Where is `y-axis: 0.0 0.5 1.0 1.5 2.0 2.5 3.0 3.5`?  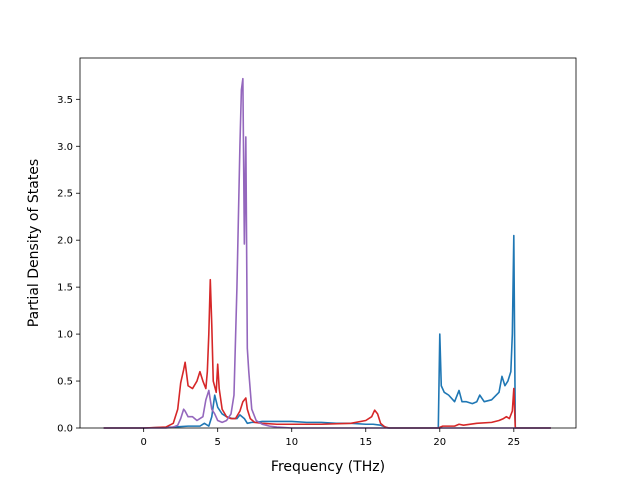 y-axis: 0.0 0.5 1.0 1.5 2.0 2.5 3.0 3.5 is located at coordinates (68, 265).